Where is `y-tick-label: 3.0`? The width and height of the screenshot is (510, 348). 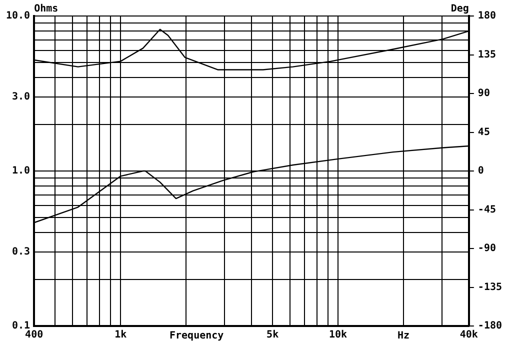 y-tick-label: 3.0 is located at coordinates (21, 97).